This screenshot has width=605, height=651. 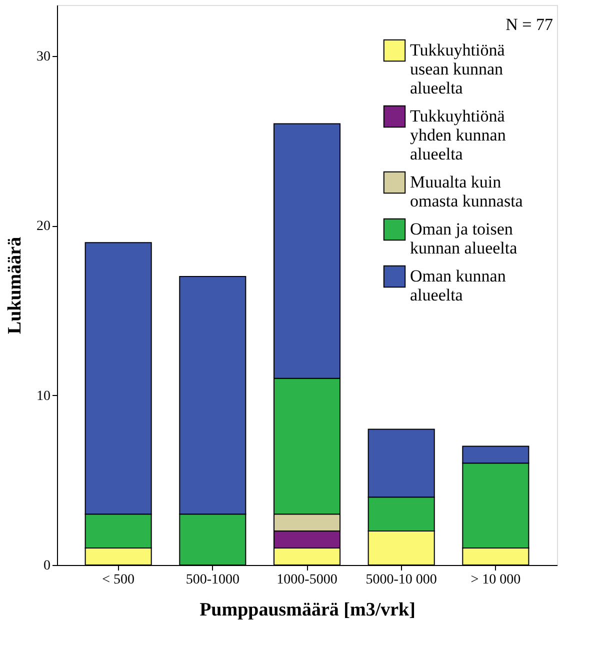 What do you see at coordinates (307, 580) in the screenshot?
I see `x-tick-label: 1000-5000` at bounding box center [307, 580].